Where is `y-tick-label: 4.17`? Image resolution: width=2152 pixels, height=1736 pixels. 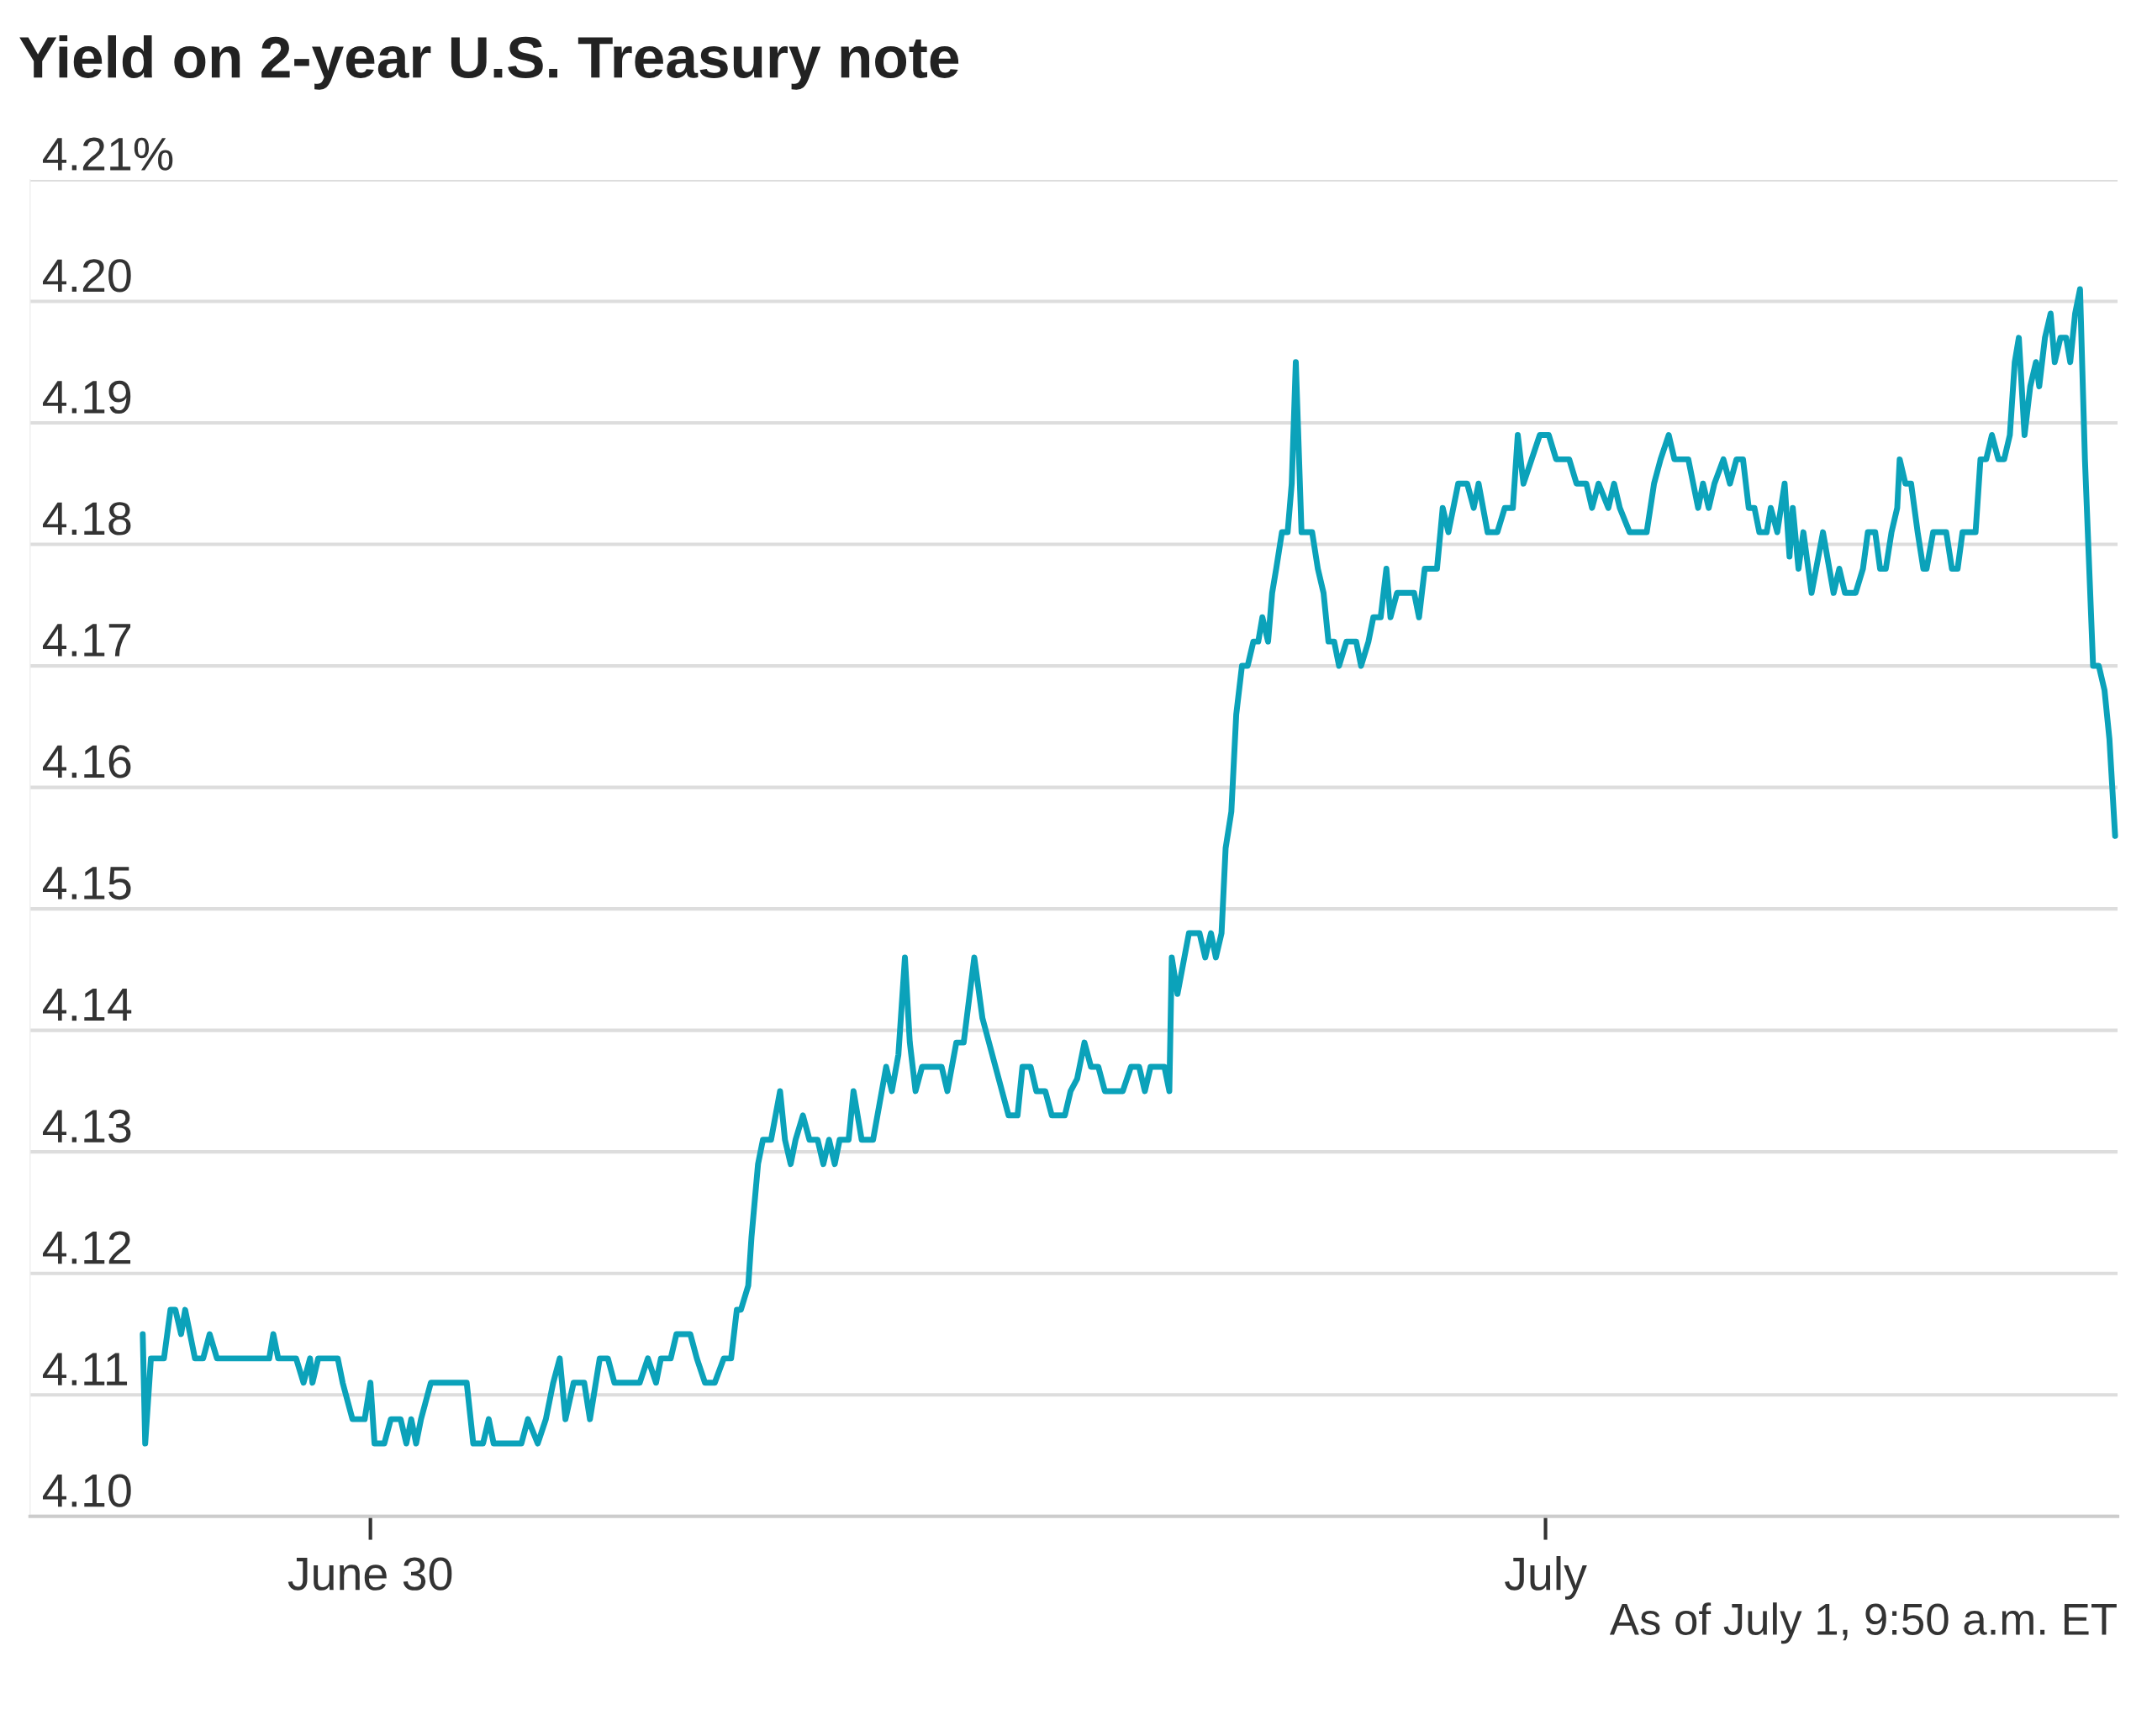 y-tick-label: 4.17 is located at coordinates (87, 640).